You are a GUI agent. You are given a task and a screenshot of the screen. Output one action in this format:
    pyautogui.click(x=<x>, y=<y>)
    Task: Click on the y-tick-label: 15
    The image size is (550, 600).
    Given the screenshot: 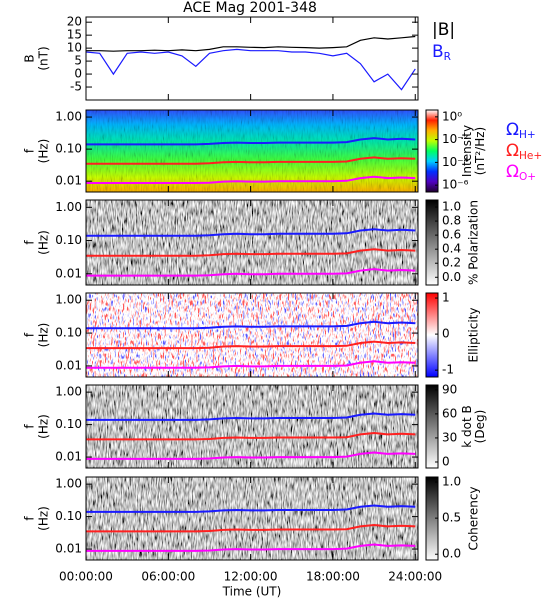 What is the action you would take?
    pyautogui.click(x=74, y=35)
    